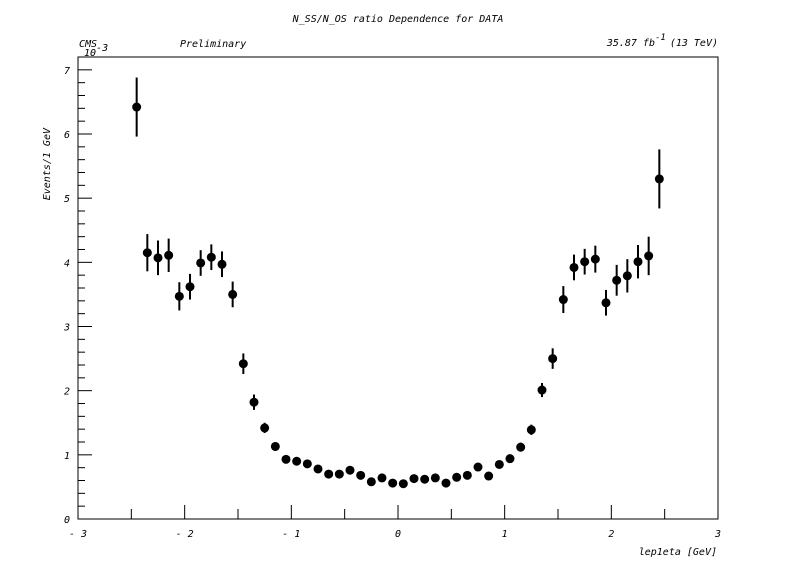 The image size is (798, 576). I want to click on y-tick-label: 5, so click(67, 199).